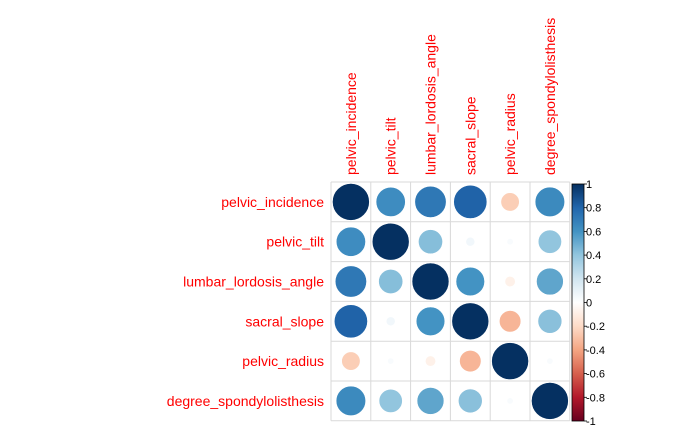  What do you see at coordinates (350, 241) in the screenshot?
I see `correlation-circle-pelvic_tilt-pelvic_incidence` at bounding box center [350, 241].